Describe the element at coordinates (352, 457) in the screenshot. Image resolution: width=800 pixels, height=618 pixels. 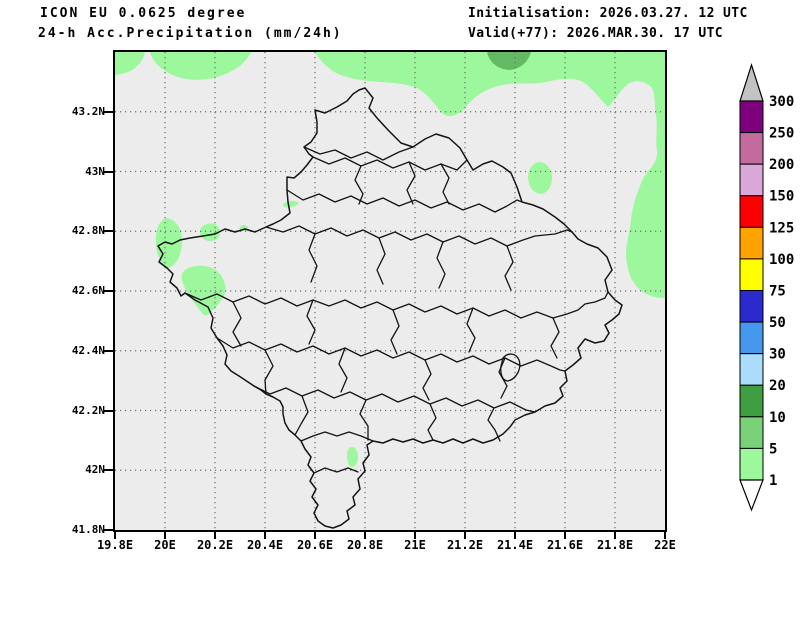
I see `precip-dot-south` at that location.